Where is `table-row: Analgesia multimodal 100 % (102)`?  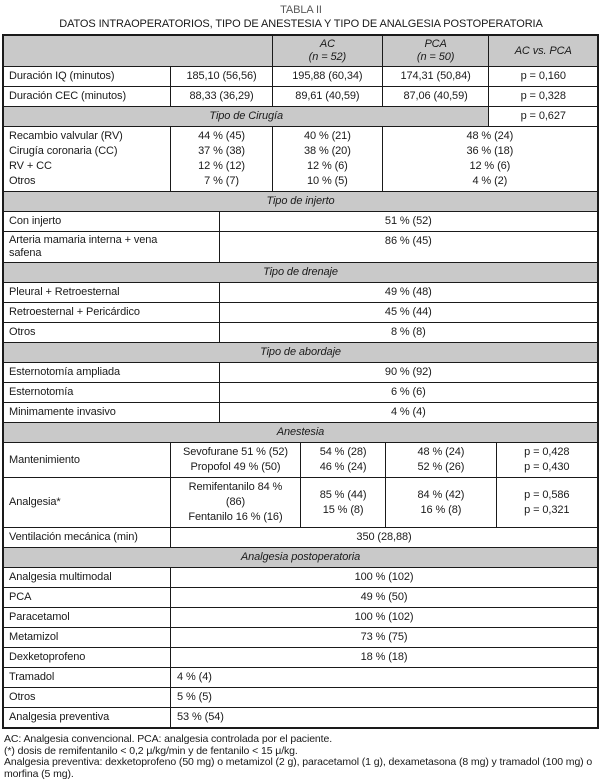
table-row: Analgesia multimodal 100 % (102) is located at coordinates (300, 577).